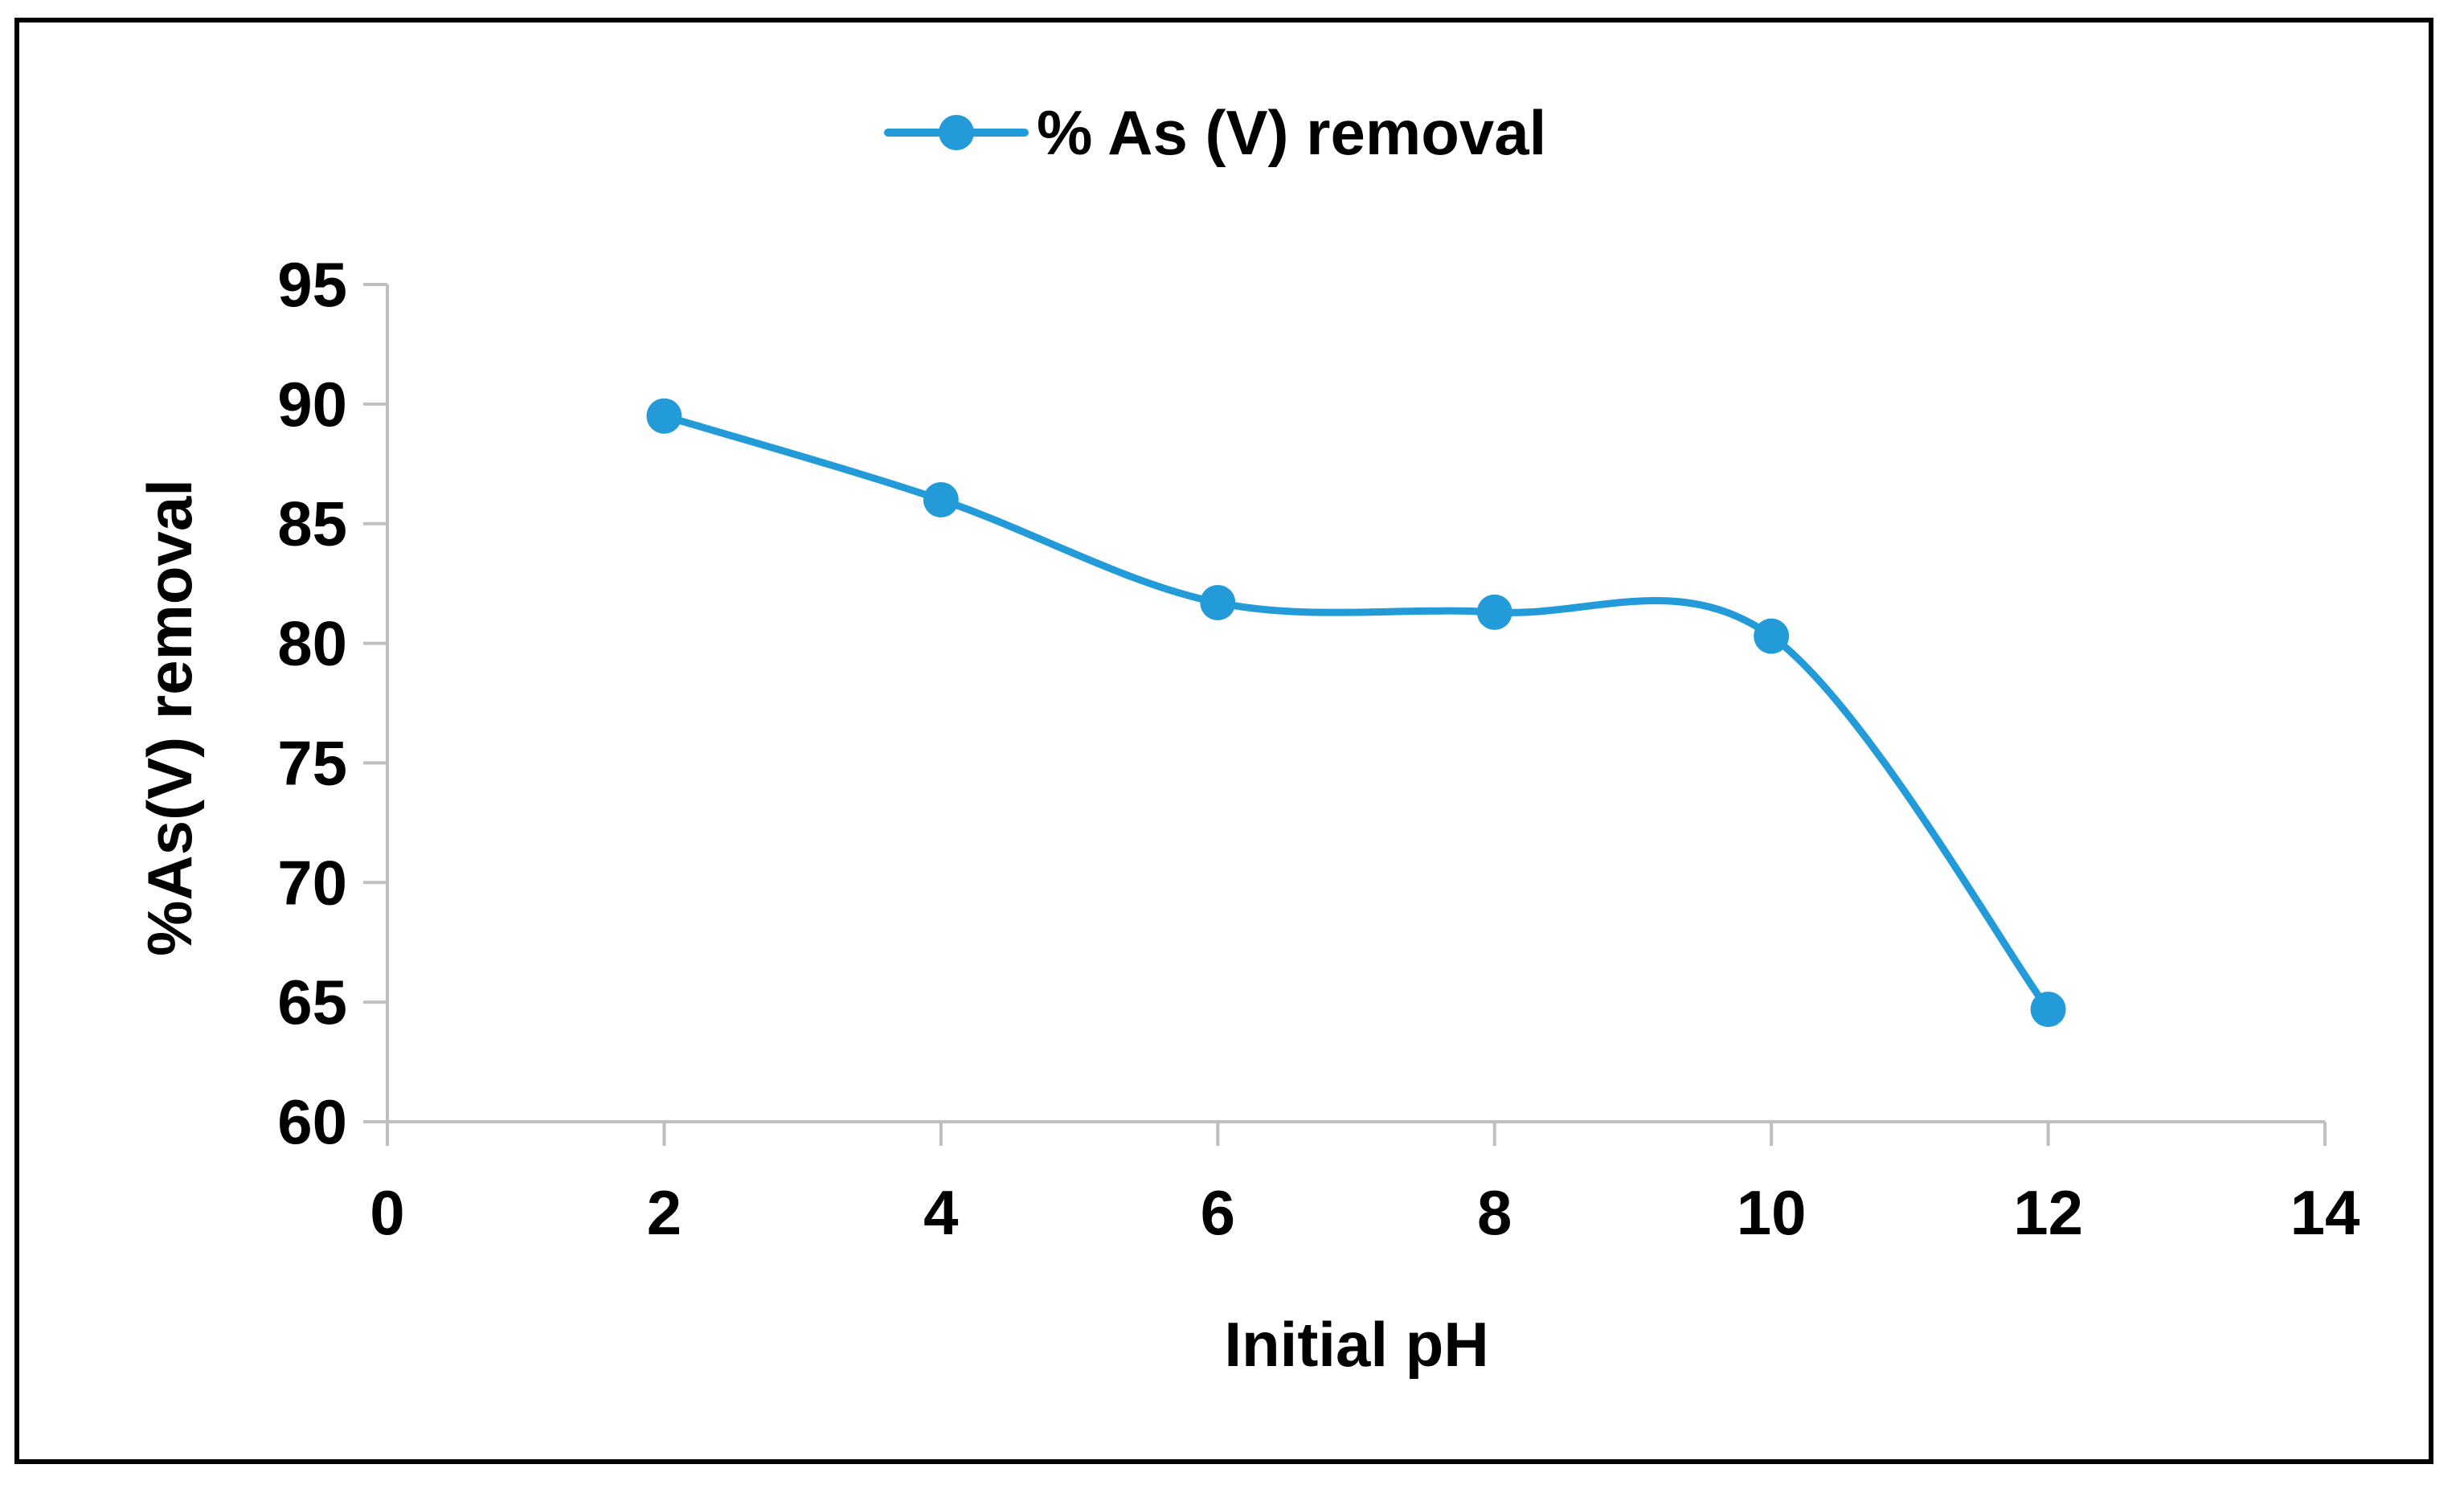 The height and width of the screenshot is (1493, 2464). What do you see at coordinates (312, 1121) in the screenshot?
I see `y-tick-label: 60` at bounding box center [312, 1121].